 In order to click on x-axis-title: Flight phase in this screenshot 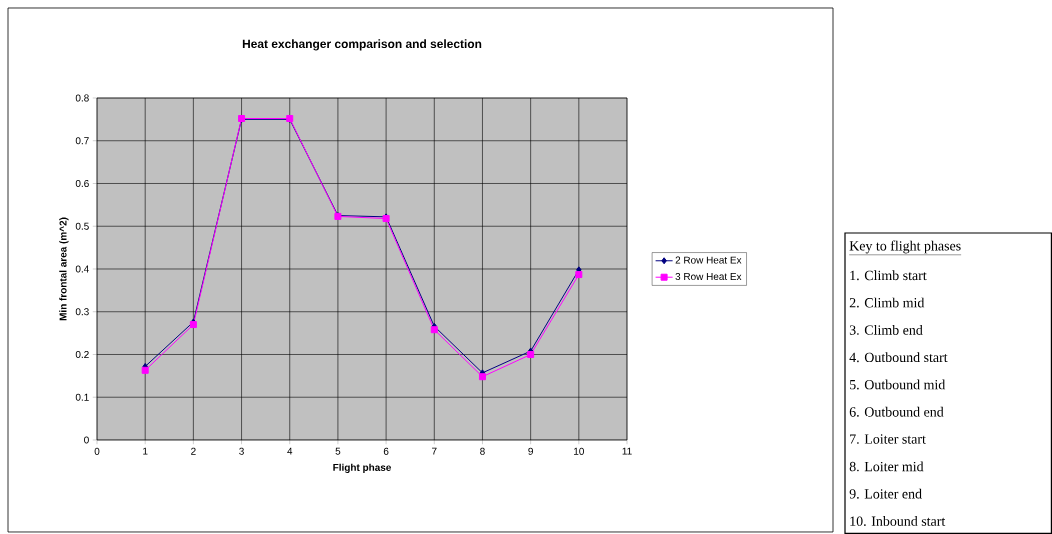, I will do `click(362, 468)`.